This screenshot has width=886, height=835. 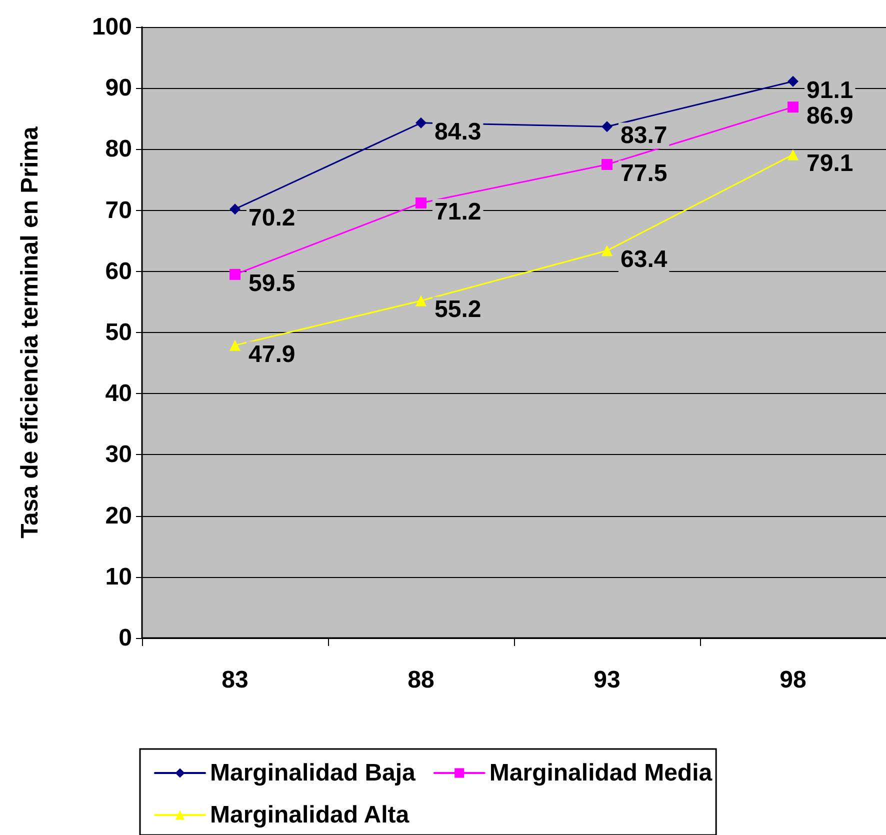 What do you see at coordinates (458, 132) in the screenshot?
I see `data-label: 84.3` at bounding box center [458, 132].